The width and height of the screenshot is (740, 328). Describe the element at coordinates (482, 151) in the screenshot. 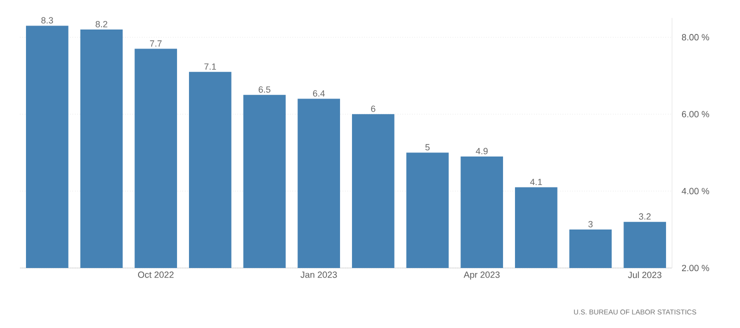

I see `data-label: 4.9` at that location.